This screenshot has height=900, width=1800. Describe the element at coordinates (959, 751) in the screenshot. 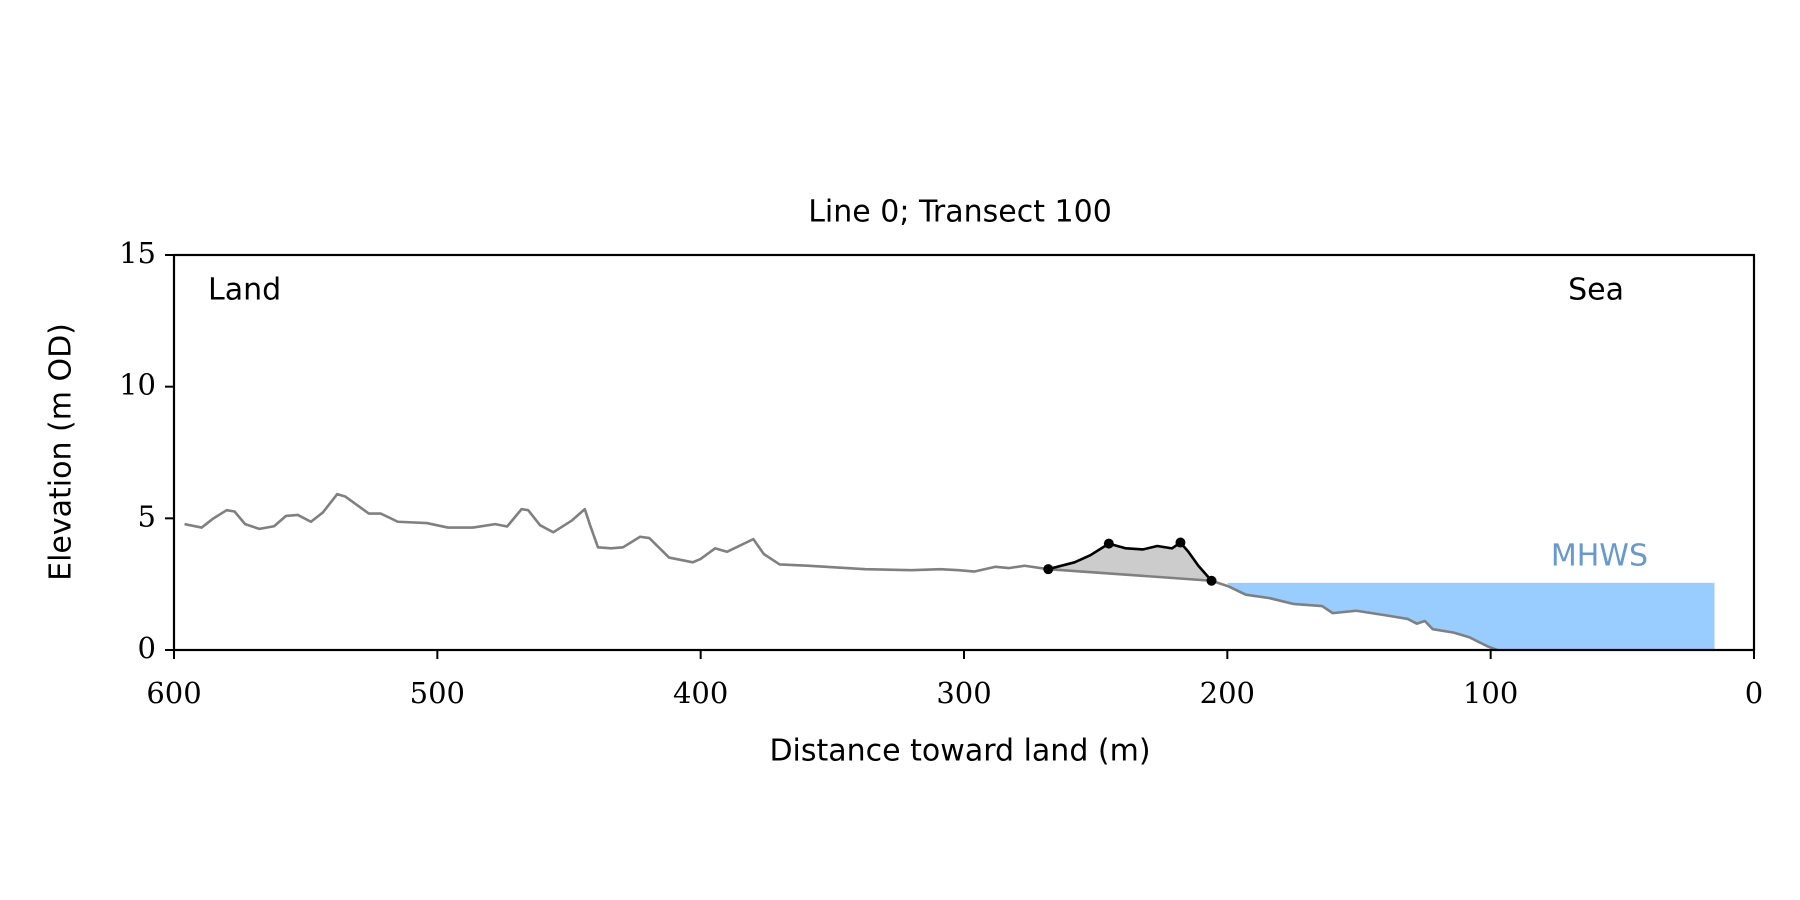

I see `x-axis-label: Distance toward land (m)` at that location.